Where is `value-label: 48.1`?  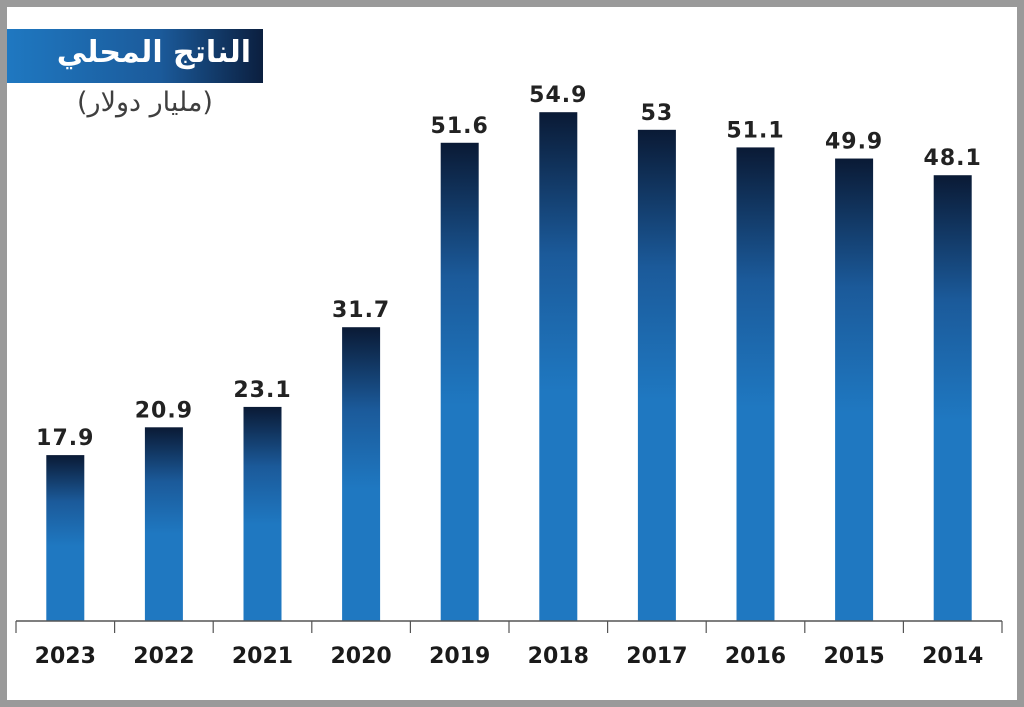 value-label: 48.1 is located at coordinates (953, 158).